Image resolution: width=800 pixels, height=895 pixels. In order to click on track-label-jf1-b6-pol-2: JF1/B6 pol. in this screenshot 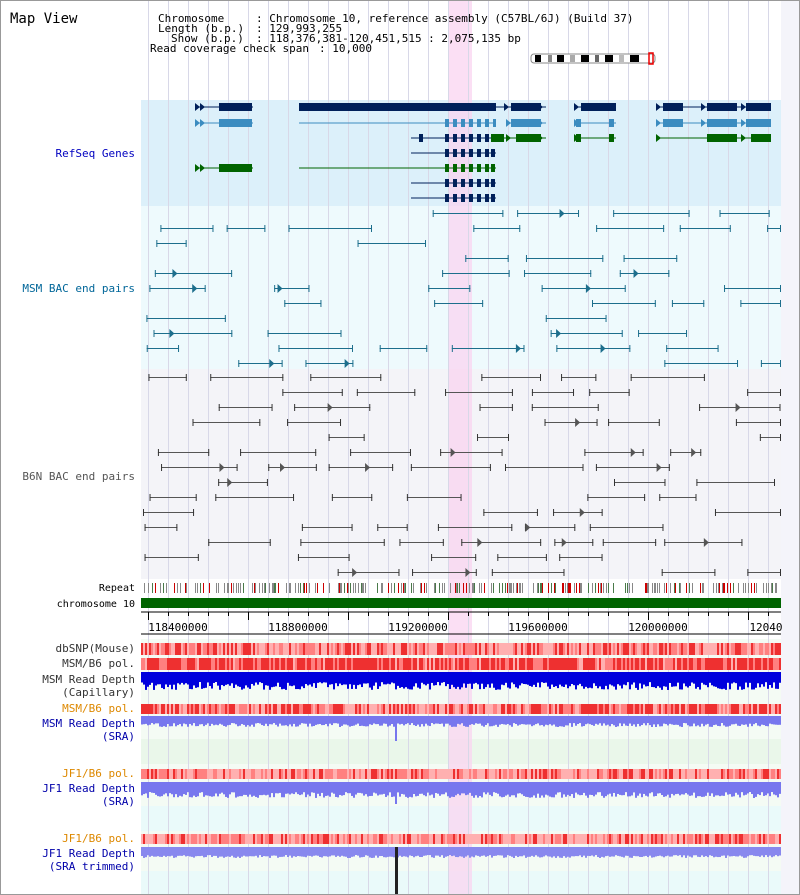, I will do `click(98, 838)`.